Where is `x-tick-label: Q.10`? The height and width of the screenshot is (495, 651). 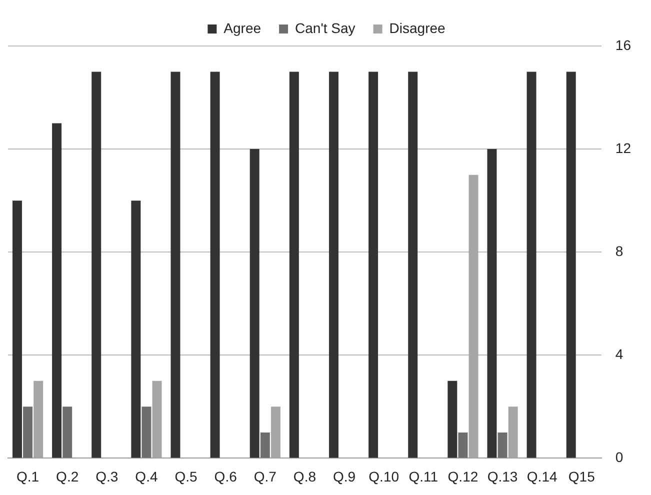 x-tick-label: Q.10 is located at coordinates (384, 476).